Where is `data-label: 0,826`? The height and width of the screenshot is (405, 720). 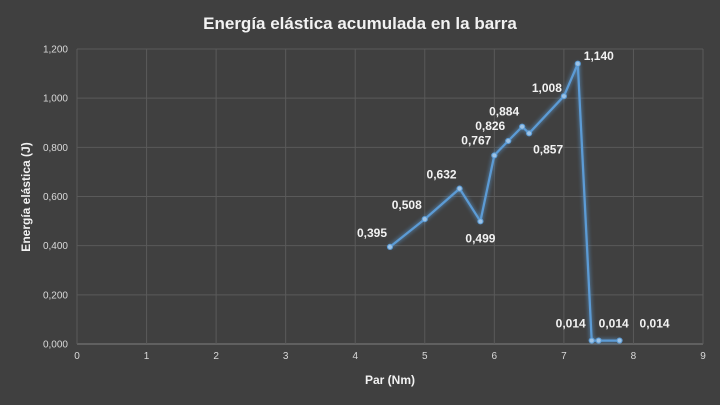
data-label: 0,826 is located at coordinates (490, 126).